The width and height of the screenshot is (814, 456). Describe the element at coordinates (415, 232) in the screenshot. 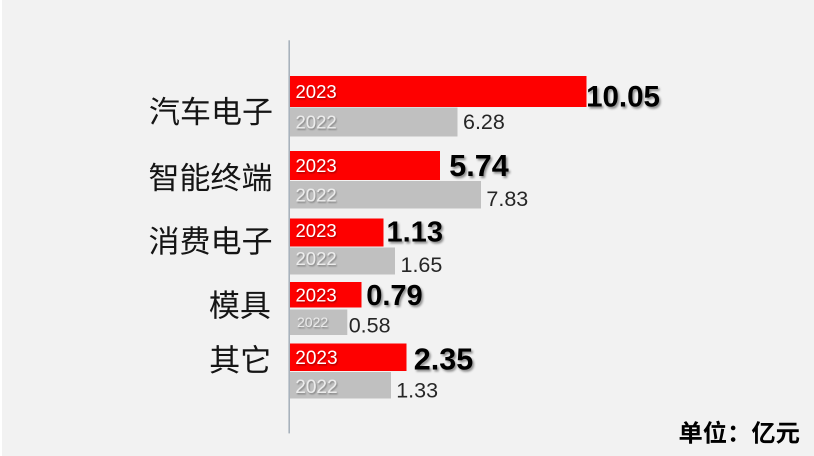

I see `svg-text: 1.13` at that location.